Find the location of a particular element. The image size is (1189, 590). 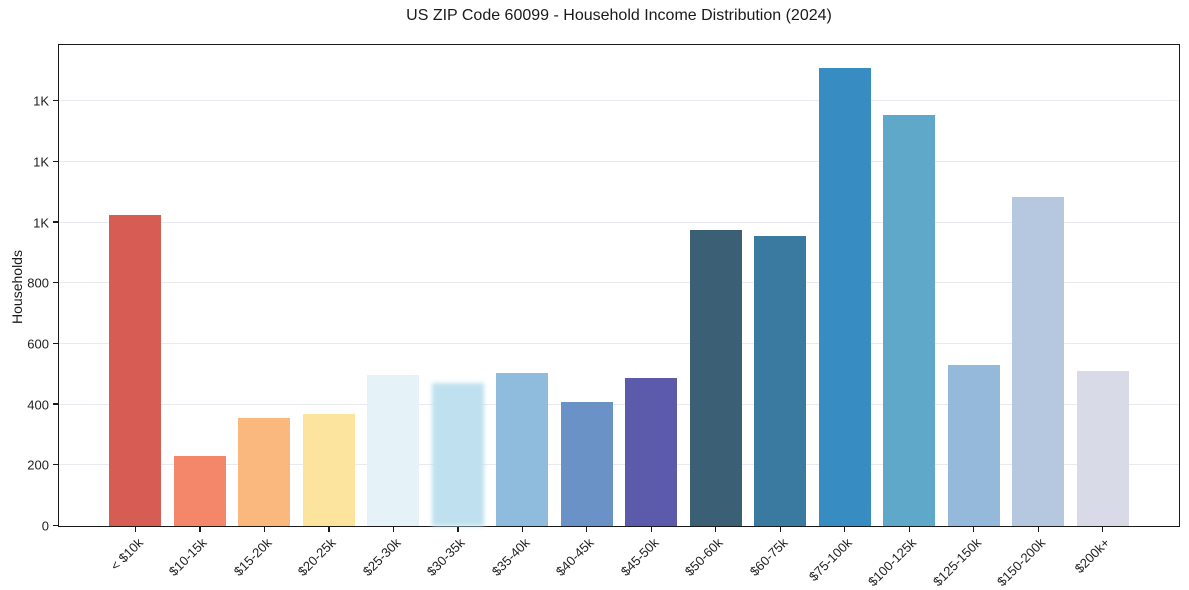

x-tick-label: $15-20k is located at coordinates (252, 557).